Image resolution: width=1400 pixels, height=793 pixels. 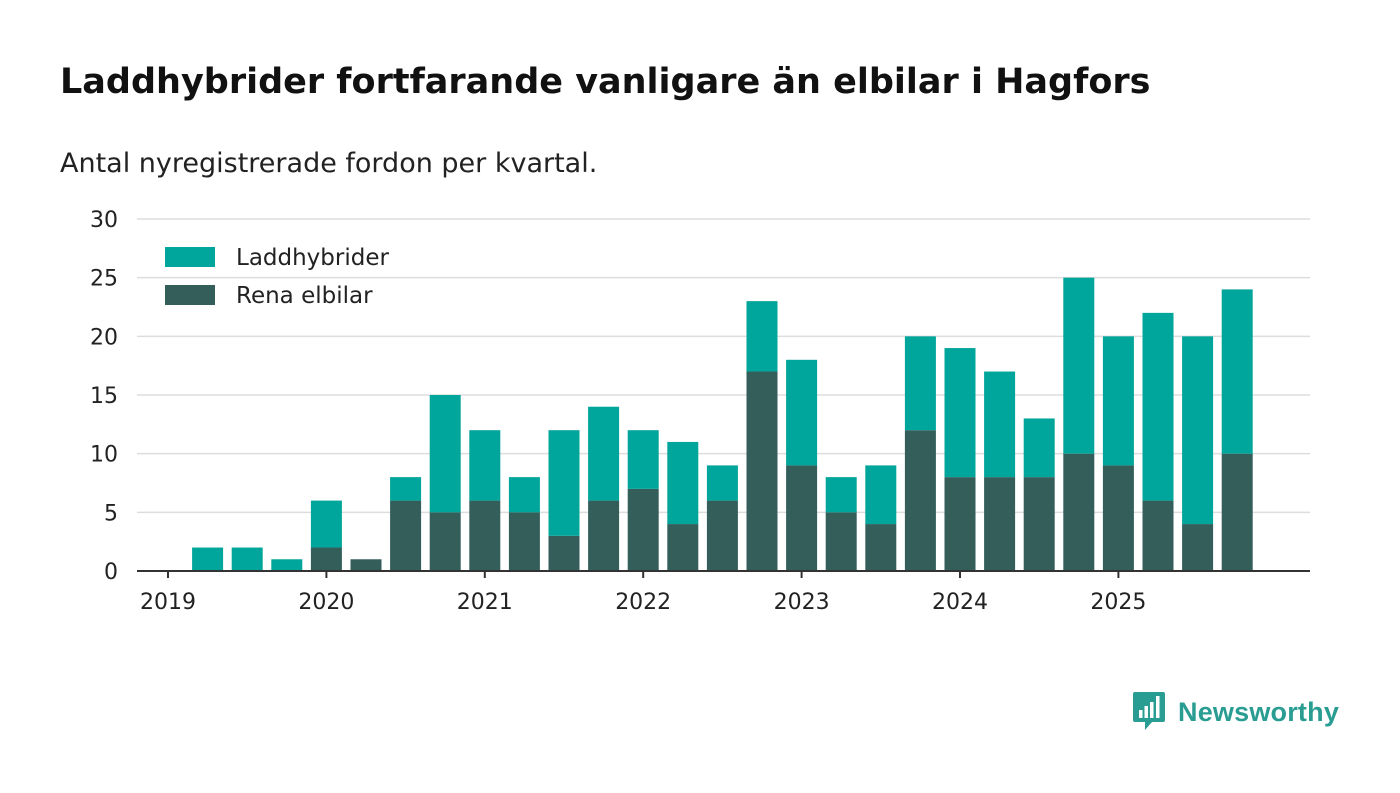 I want to click on y-tick-label: 5, so click(x=111, y=513).